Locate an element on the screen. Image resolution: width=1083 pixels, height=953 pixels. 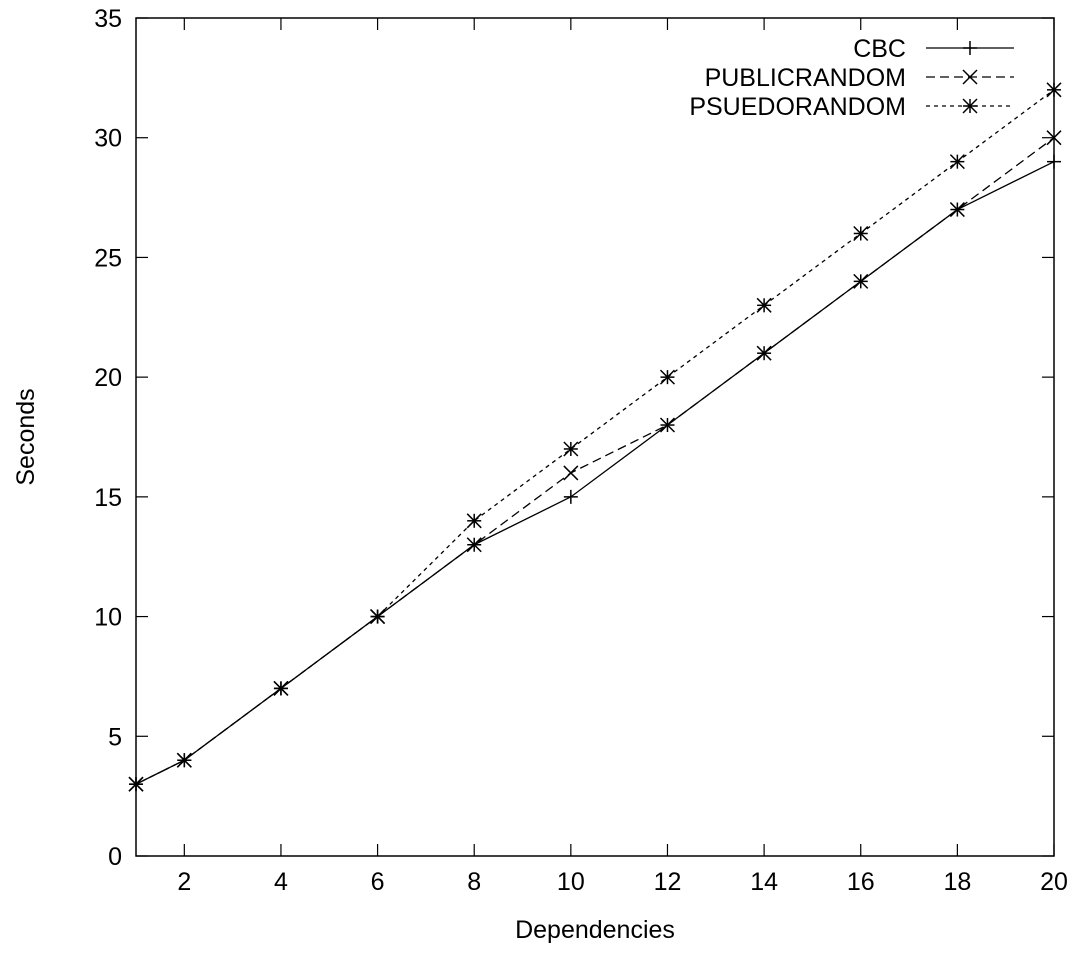
y-tick-label: 20 is located at coordinates (108, 378).